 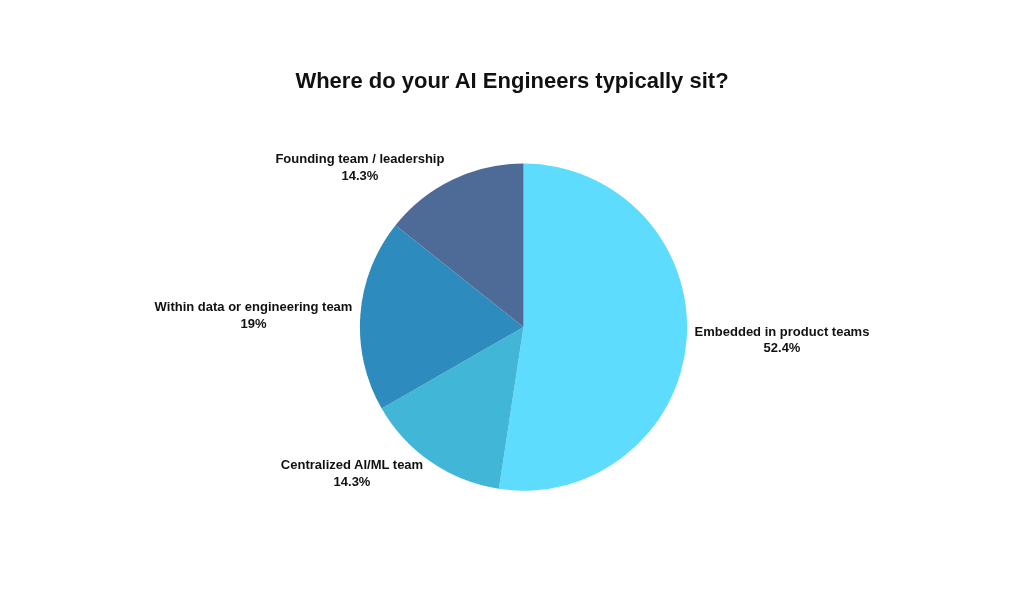 I want to click on data-label: 52.4%, so click(x=782, y=348).